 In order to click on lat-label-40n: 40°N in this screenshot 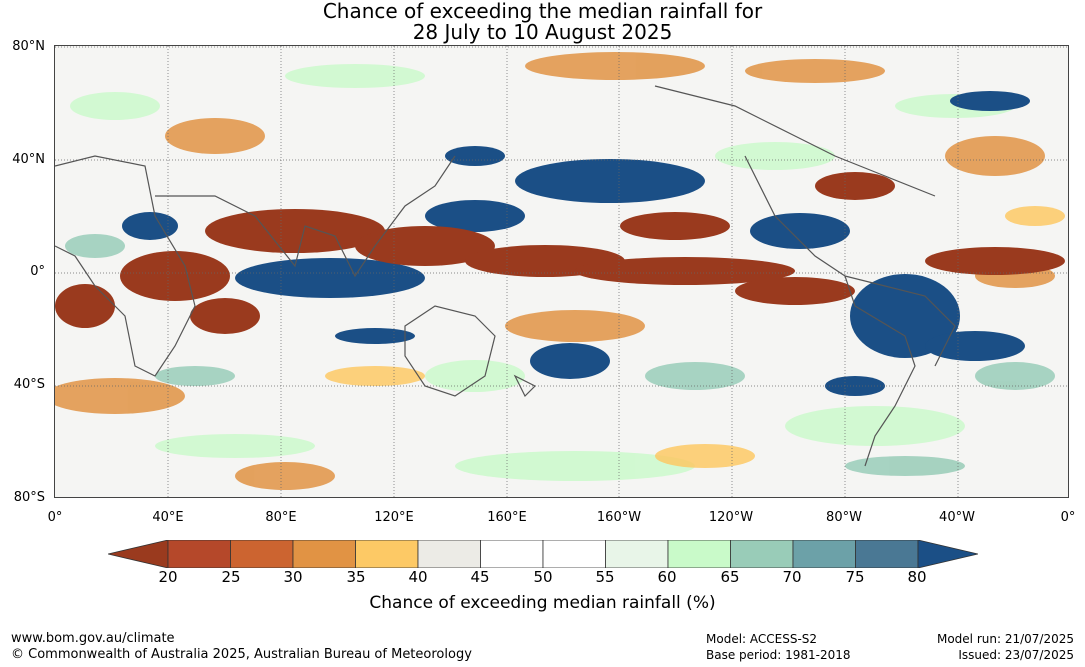, I will do `click(28, 159)`.